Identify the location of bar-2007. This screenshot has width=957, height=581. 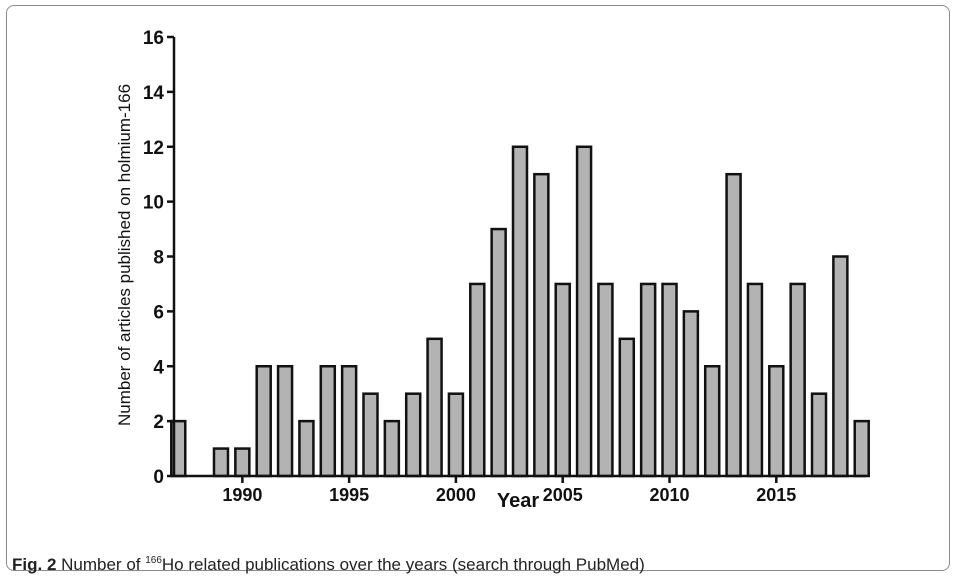
(605, 380).